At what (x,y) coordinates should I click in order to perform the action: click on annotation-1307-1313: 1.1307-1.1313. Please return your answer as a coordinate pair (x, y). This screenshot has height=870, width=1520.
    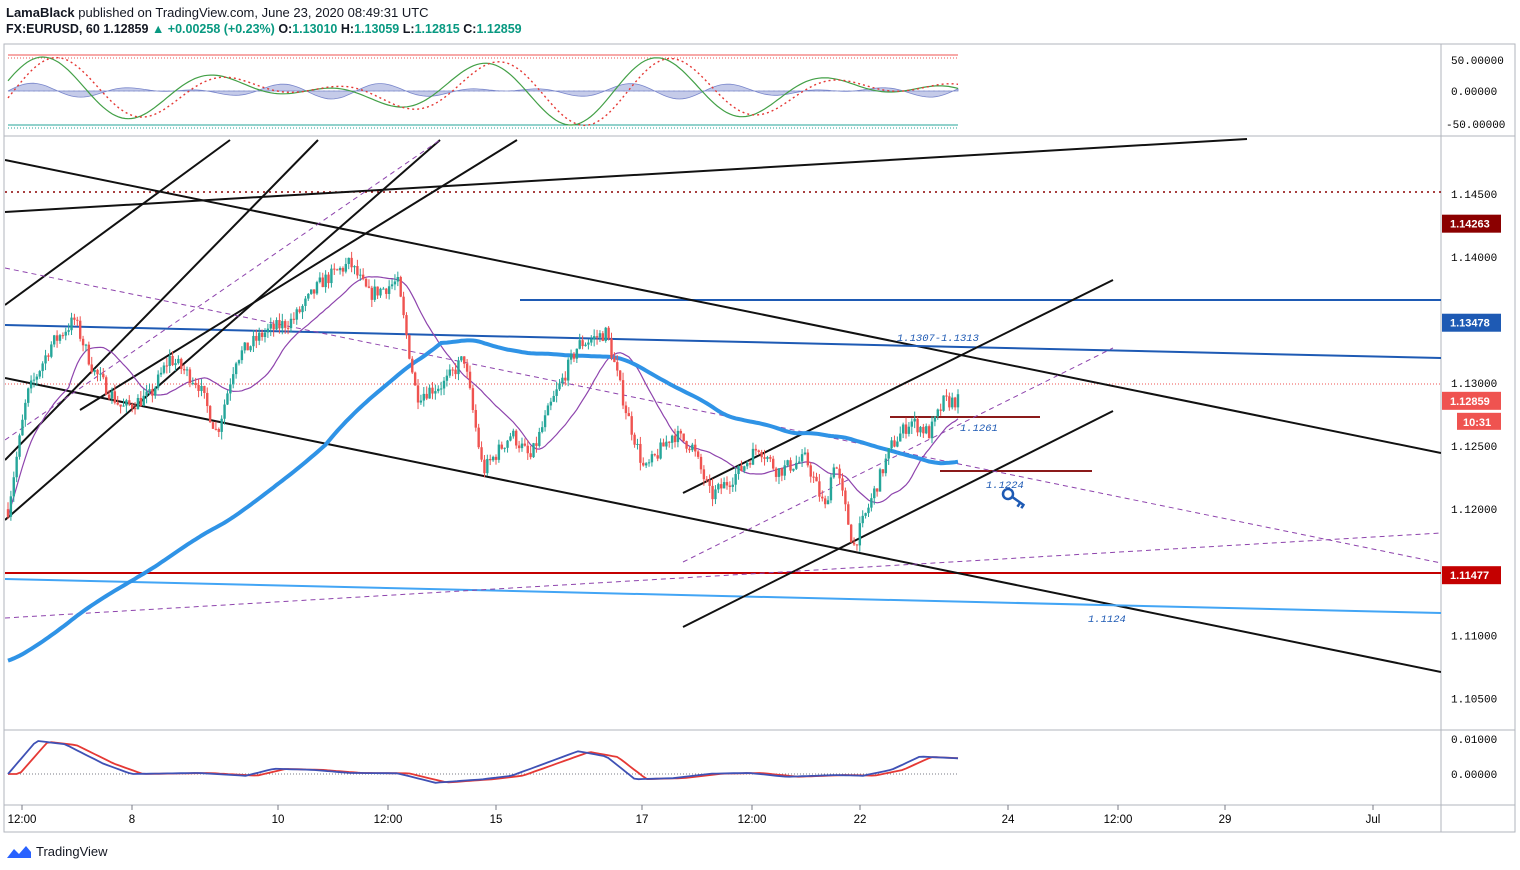
    Looking at the image, I should click on (938, 339).